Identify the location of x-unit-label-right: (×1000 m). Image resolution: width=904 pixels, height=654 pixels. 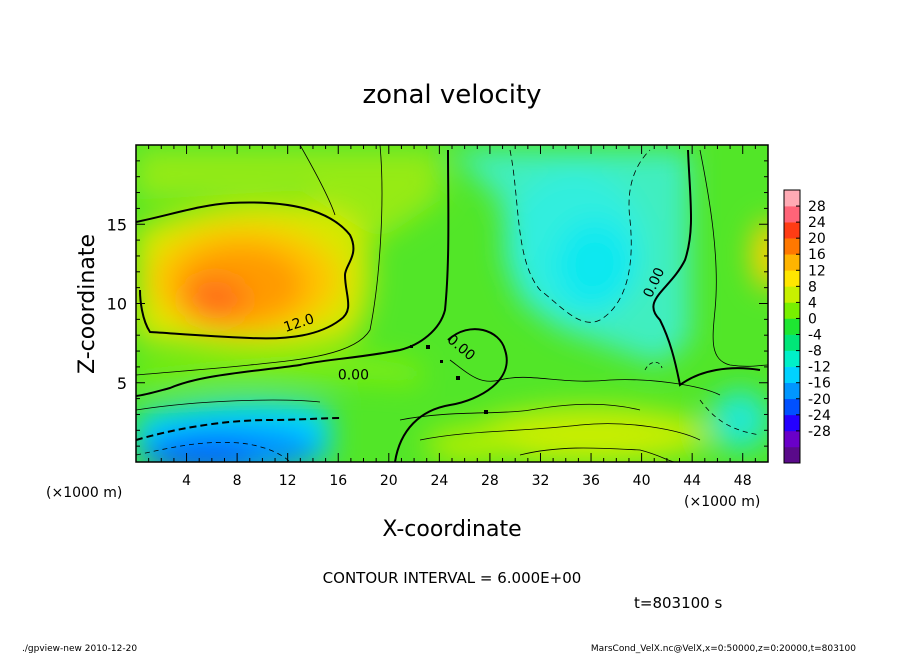
(722, 502).